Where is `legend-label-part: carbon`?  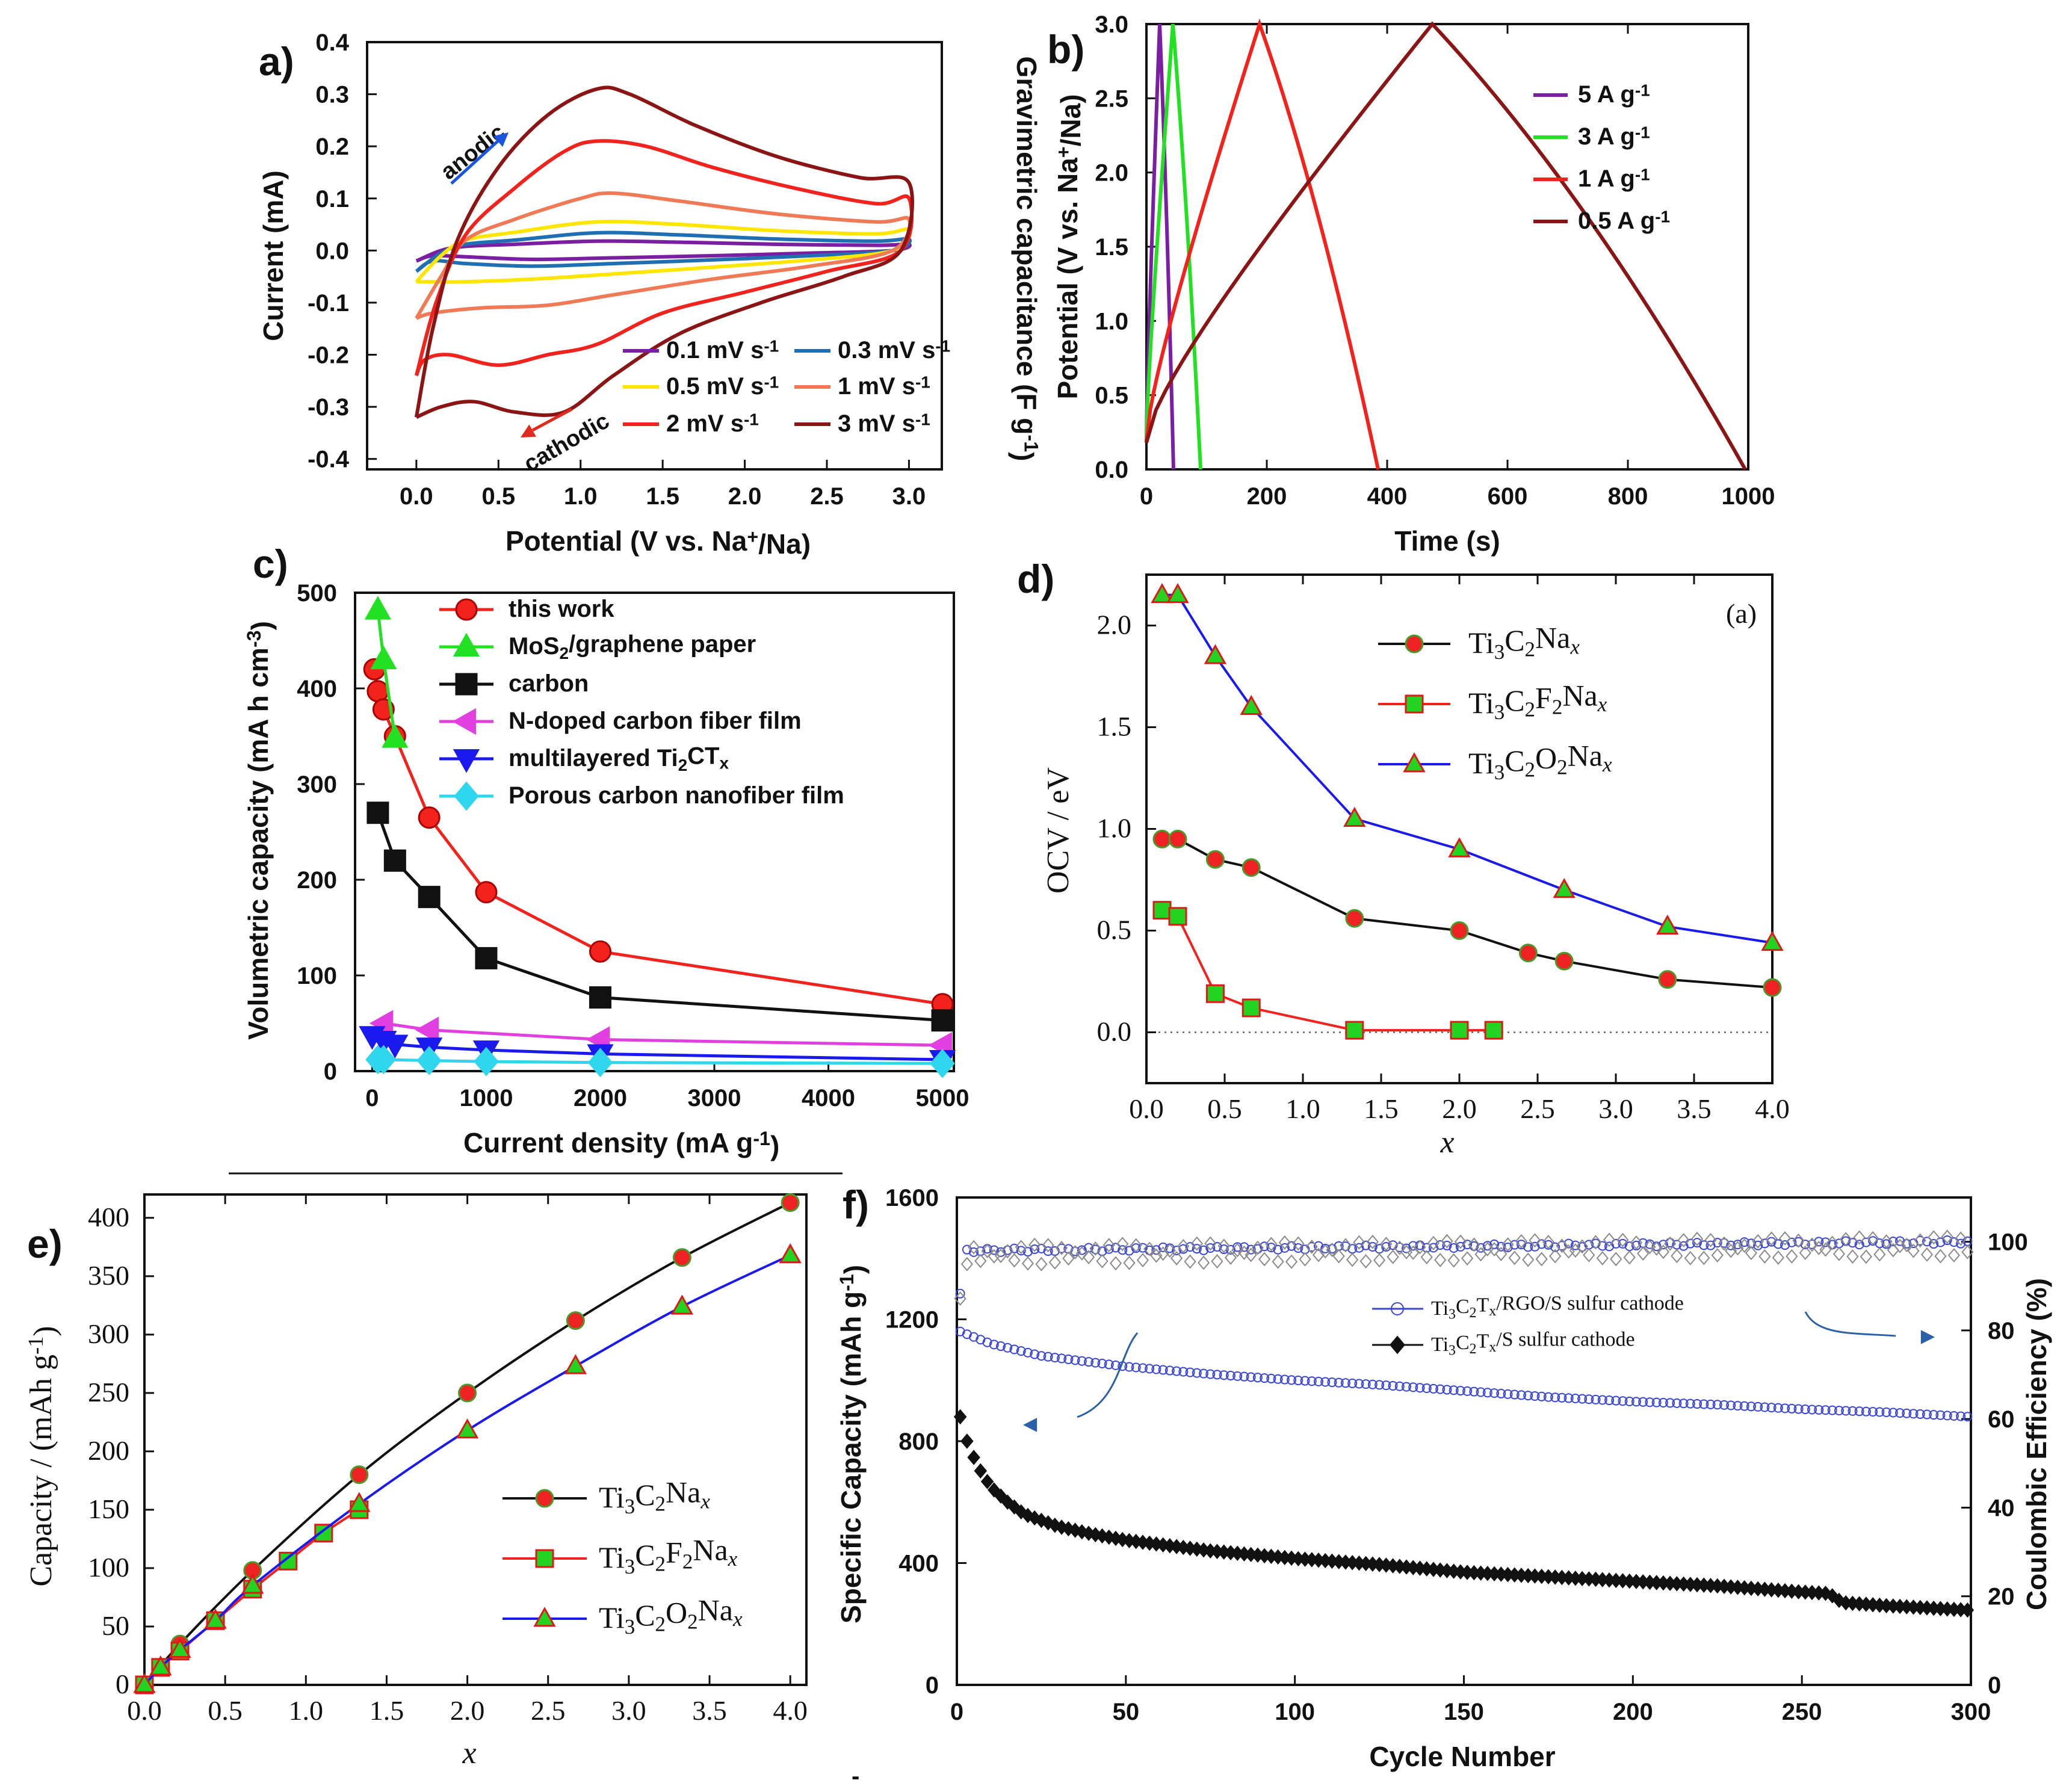 legend-label-part: carbon is located at coordinates (549, 683).